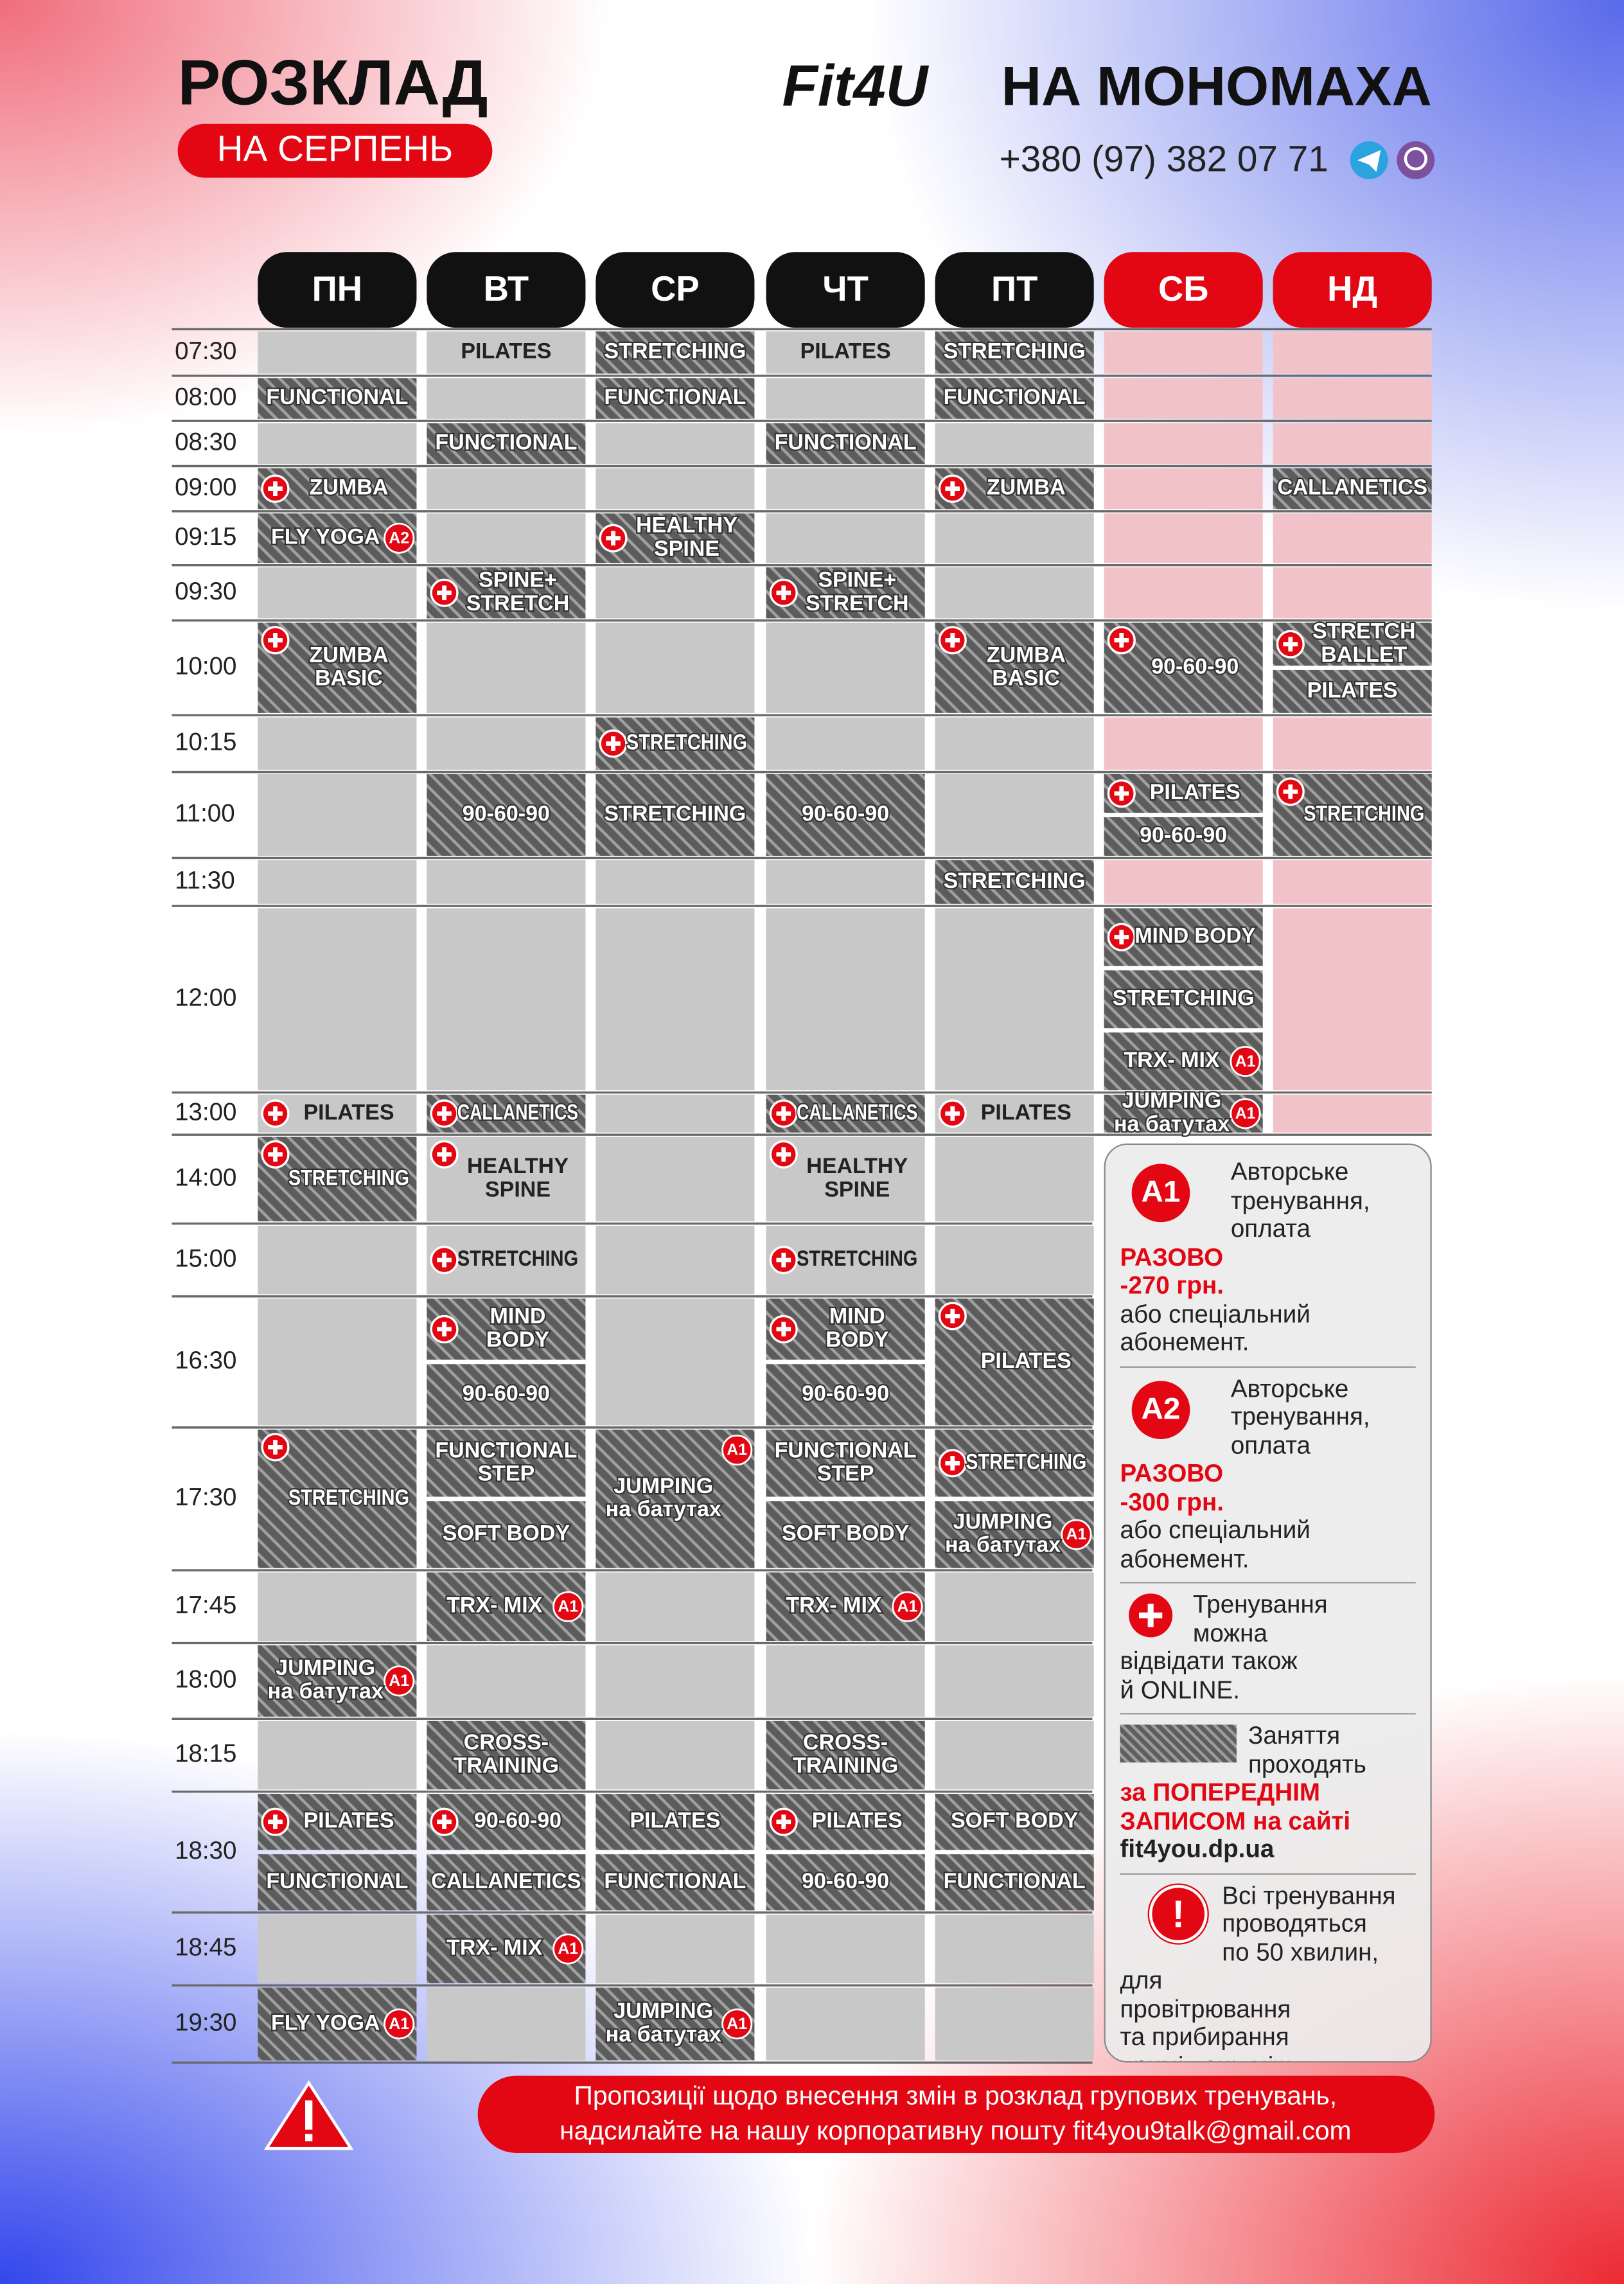 The height and width of the screenshot is (2284, 1624). I want to click on legend-line: fit4you.dp.ua, so click(1268, 1850).